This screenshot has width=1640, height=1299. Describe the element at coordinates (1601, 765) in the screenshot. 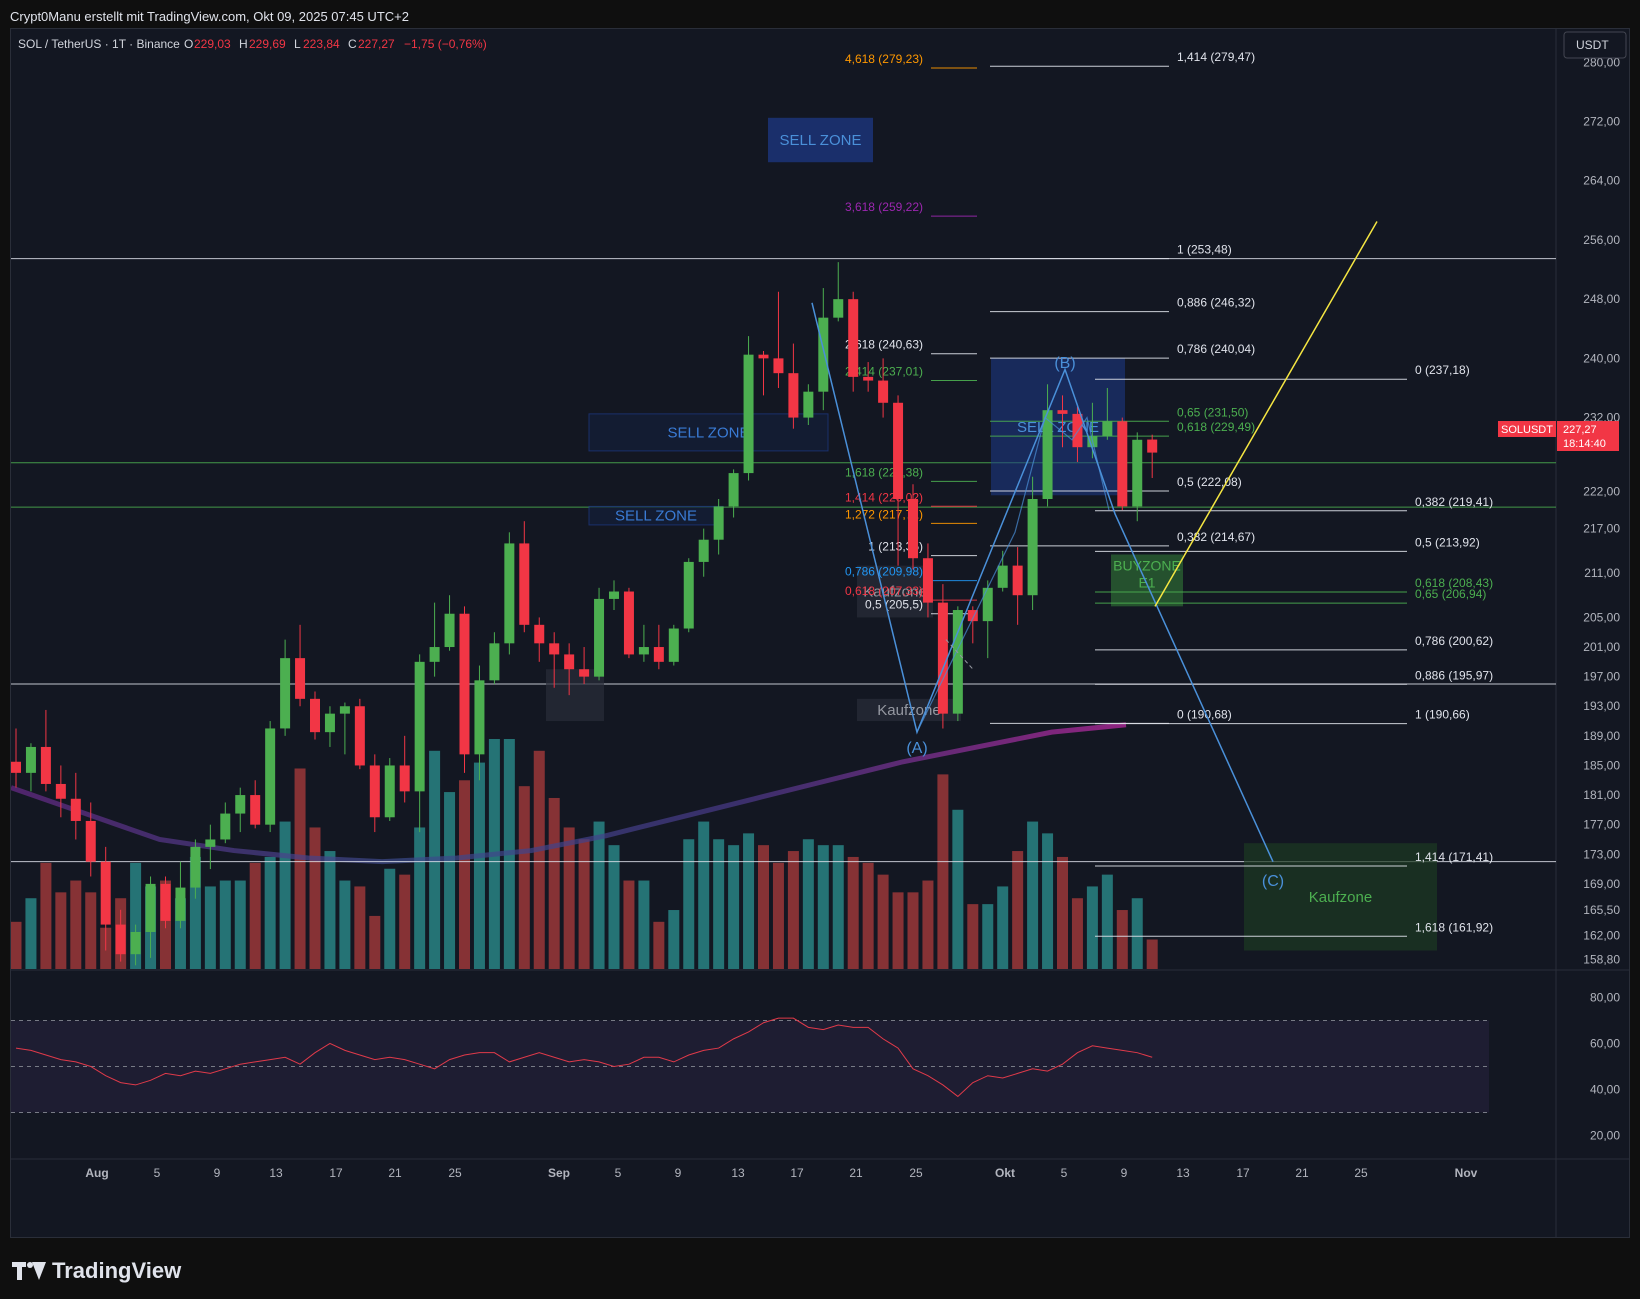

I see `price-tick: 185,00` at that location.